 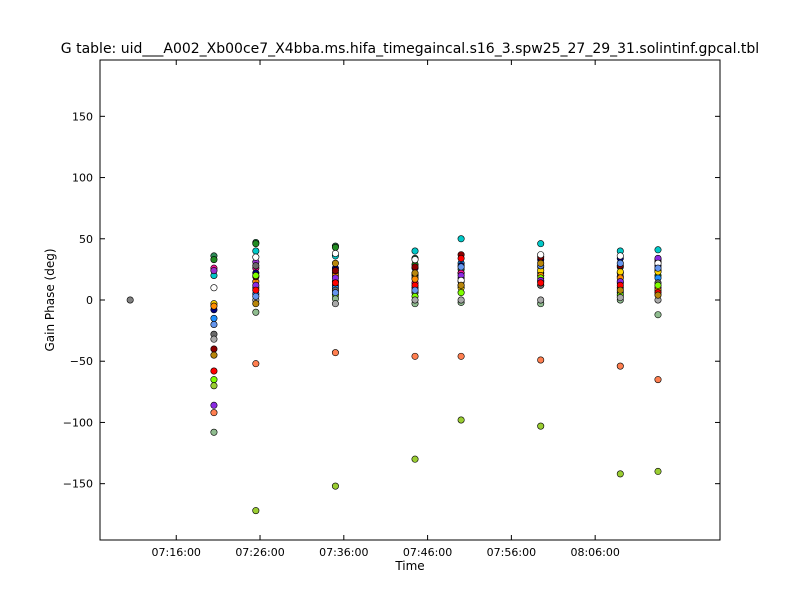 What do you see at coordinates (89, 300) in the screenshot?
I see `y-tick-label: 0` at bounding box center [89, 300].